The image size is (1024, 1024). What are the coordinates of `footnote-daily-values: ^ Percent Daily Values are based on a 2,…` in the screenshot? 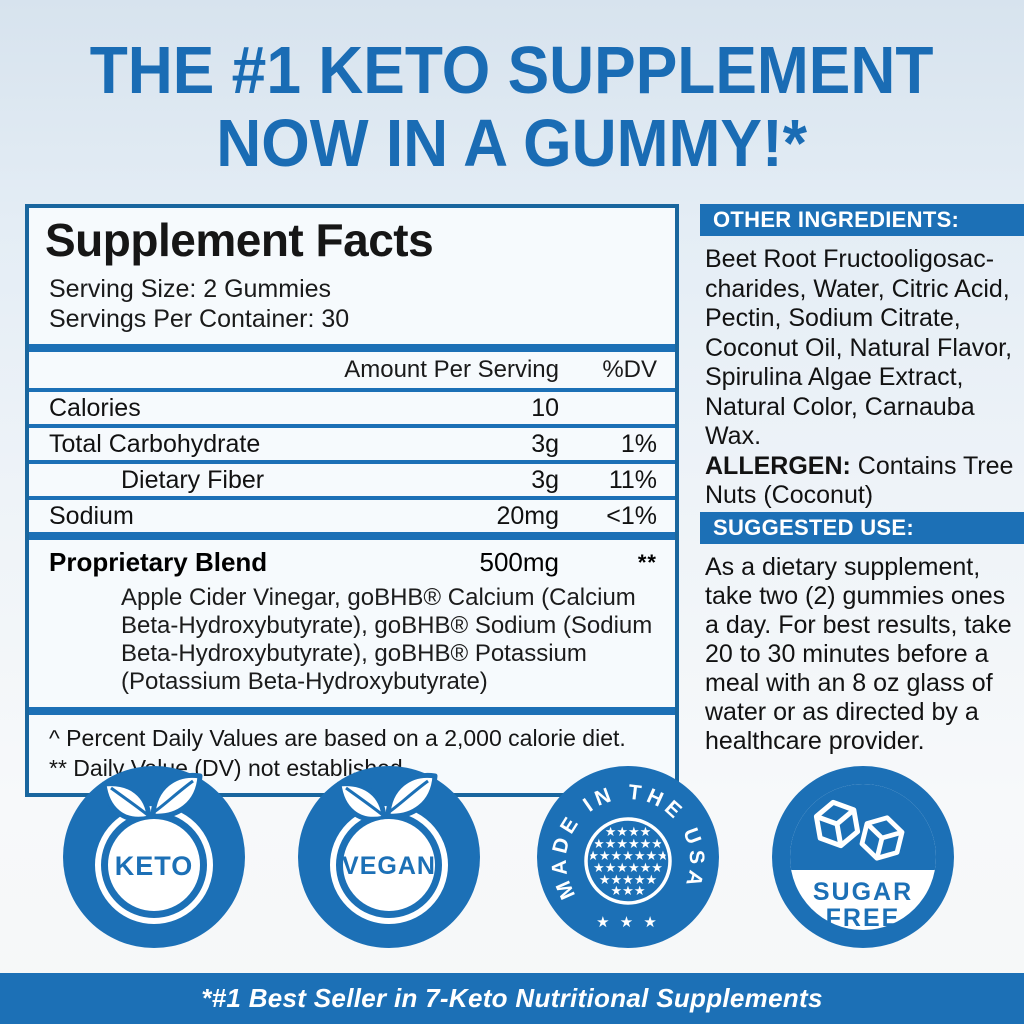 It's located at (337, 738).